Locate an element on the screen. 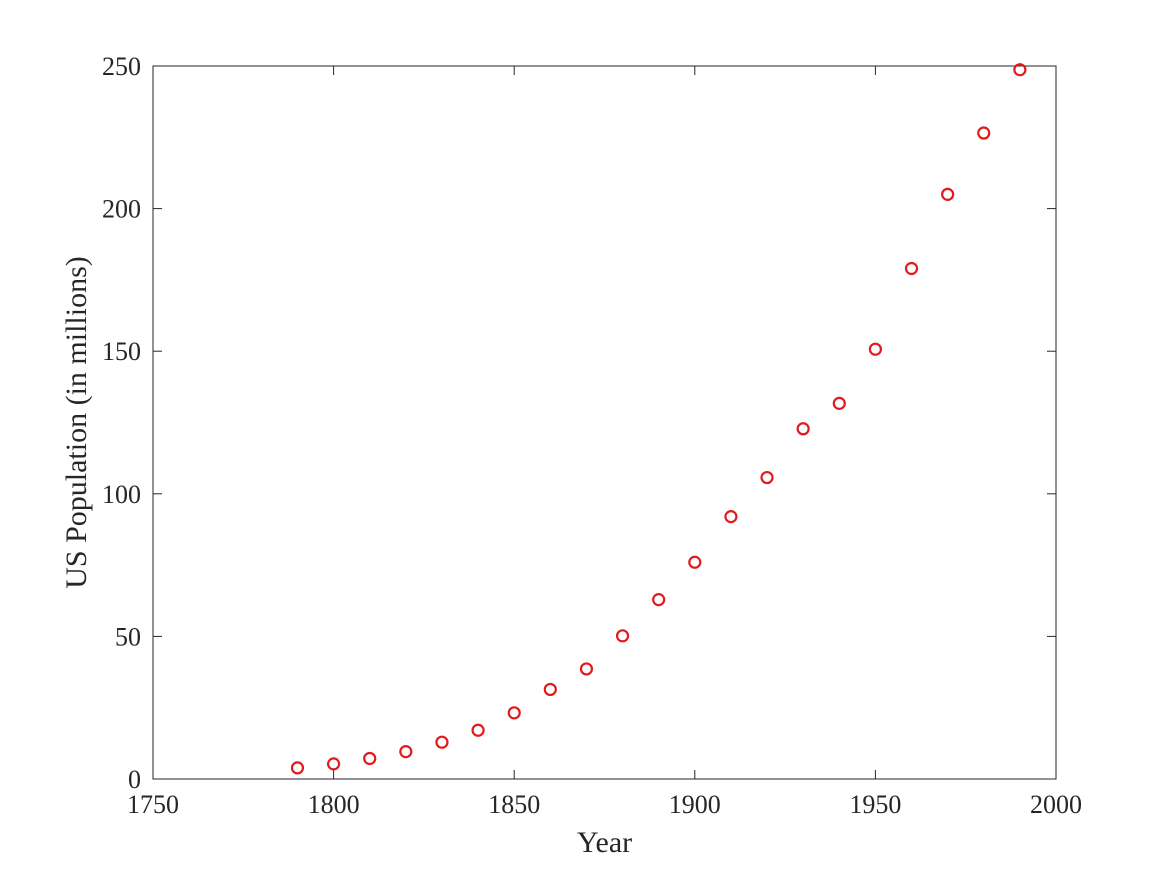  y-tick-labels: 0 50 100 150 200 250 is located at coordinates (121, 423).